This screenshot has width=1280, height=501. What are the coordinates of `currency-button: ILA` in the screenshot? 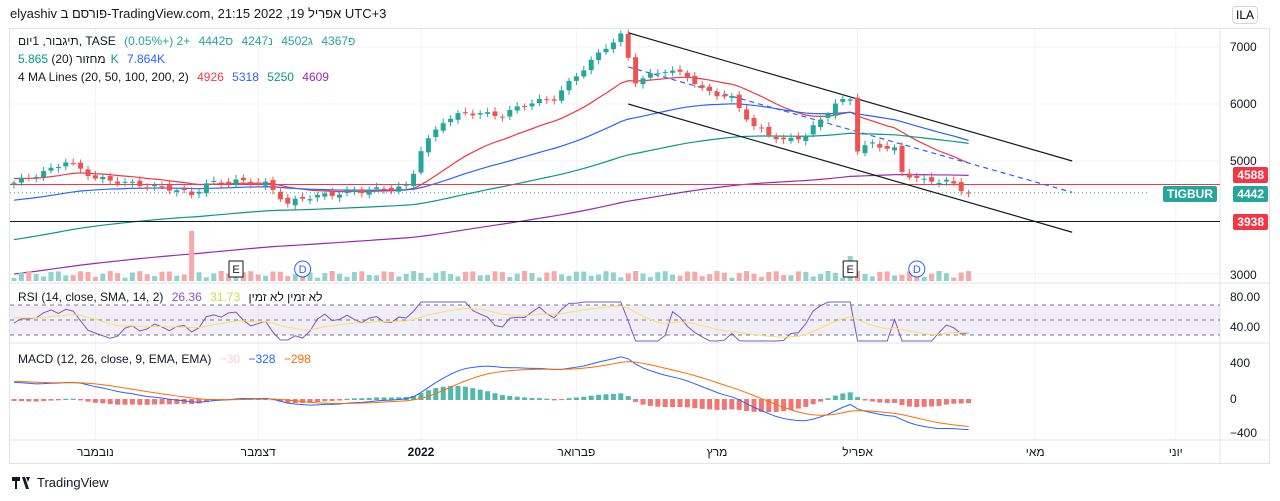 It's located at (1245, 15).